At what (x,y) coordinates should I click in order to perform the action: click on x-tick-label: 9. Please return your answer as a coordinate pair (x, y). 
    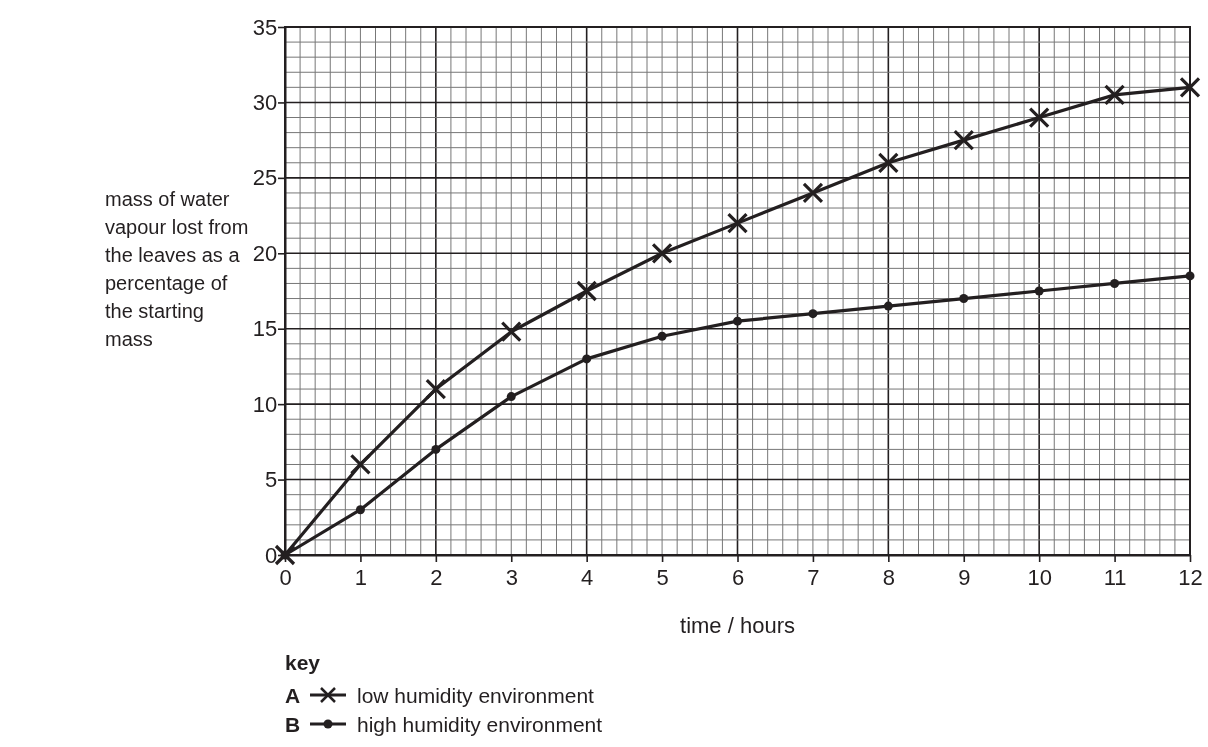
    Looking at the image, I should click on (964, 577).